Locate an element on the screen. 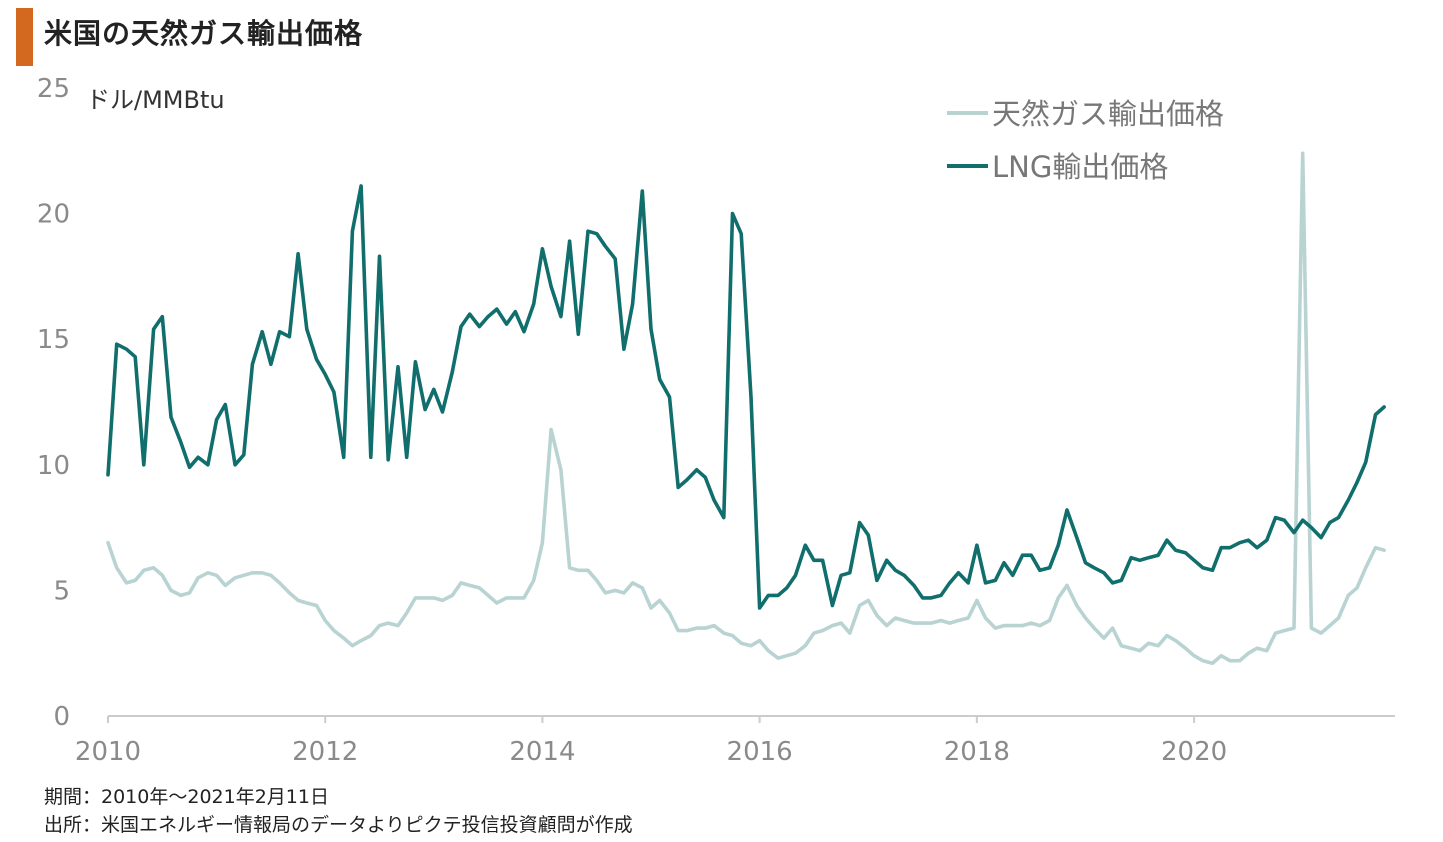  x-tick-label: 2016 is located at coordinates (760, 752).